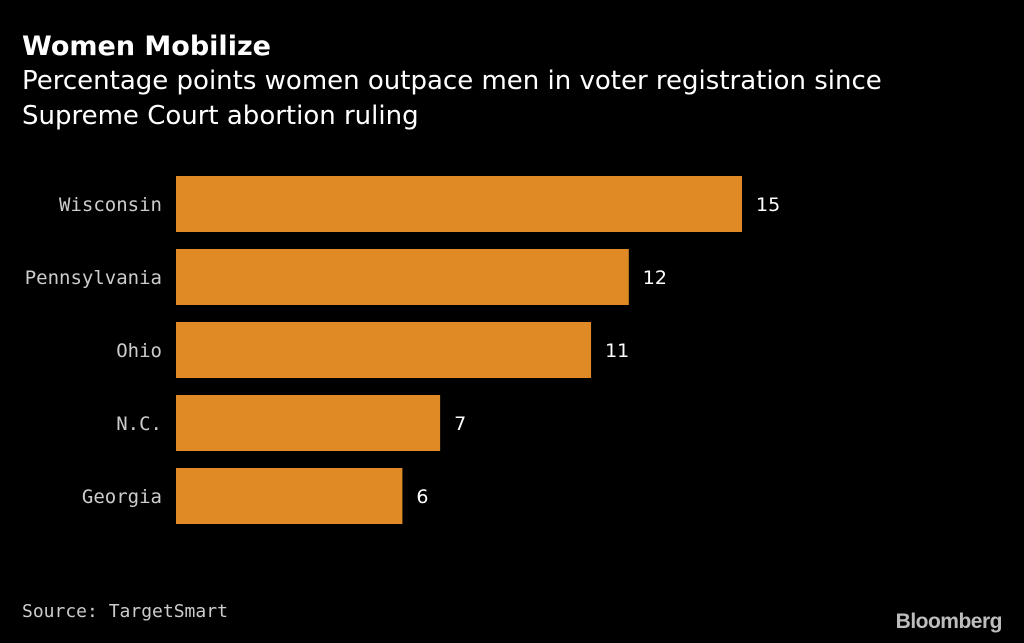 The image size is (1024, 643). Describe the element at coordinates (949, 621) in the screenshot. I see `bloomberg-logo: Bloomberg` at that location.